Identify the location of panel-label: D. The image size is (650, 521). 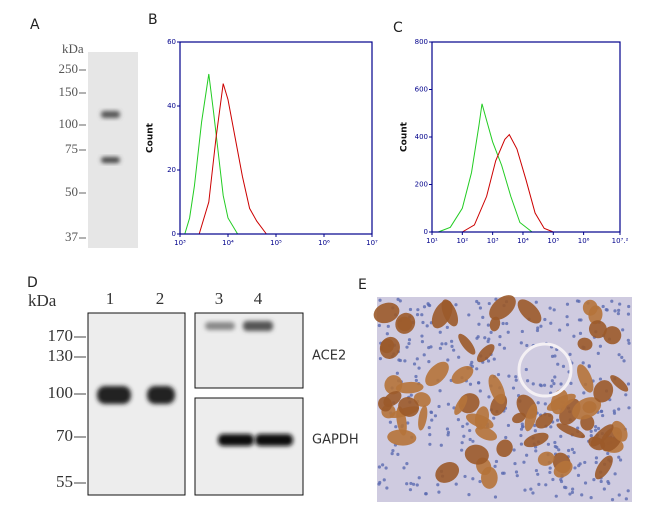
(32, 283).